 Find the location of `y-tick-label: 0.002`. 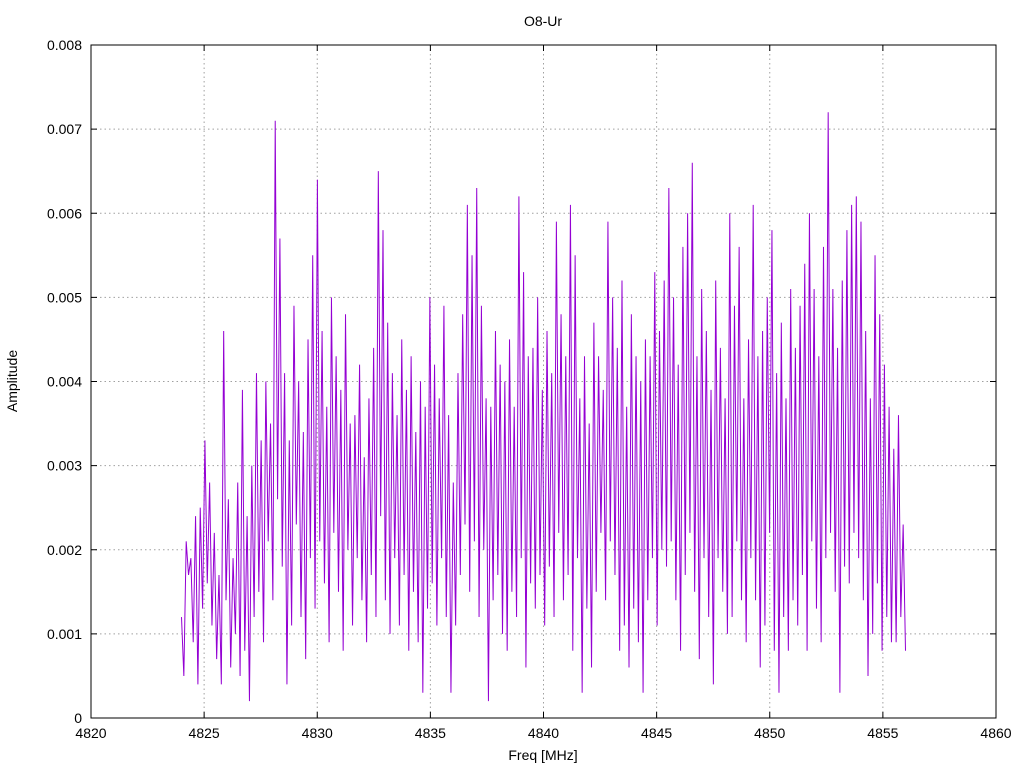

y-tick-label: 0.002 is located at coordinates (64, 550).